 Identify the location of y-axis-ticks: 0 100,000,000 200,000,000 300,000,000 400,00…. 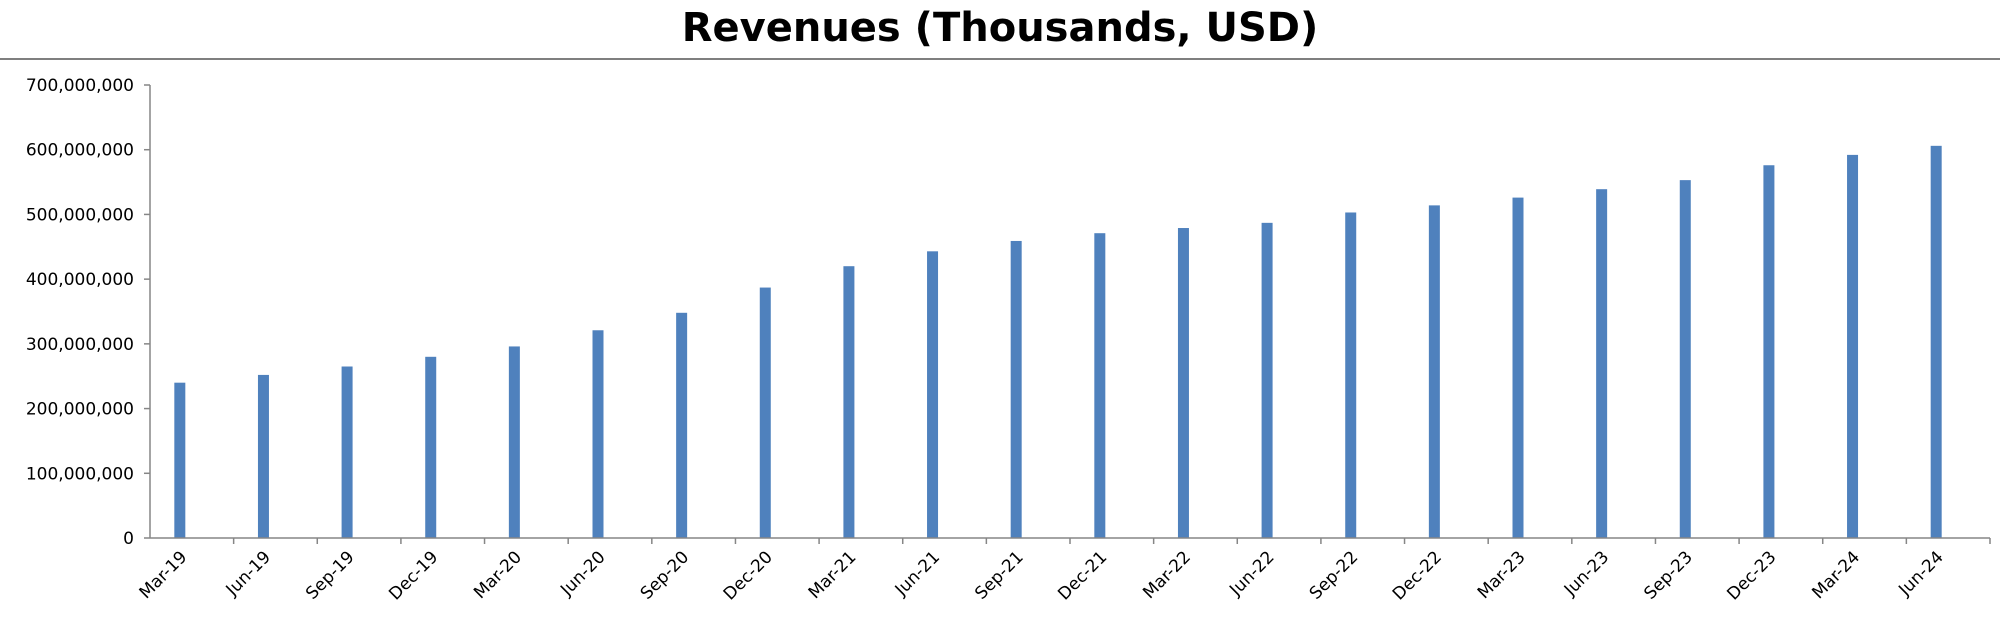
(88, 312).